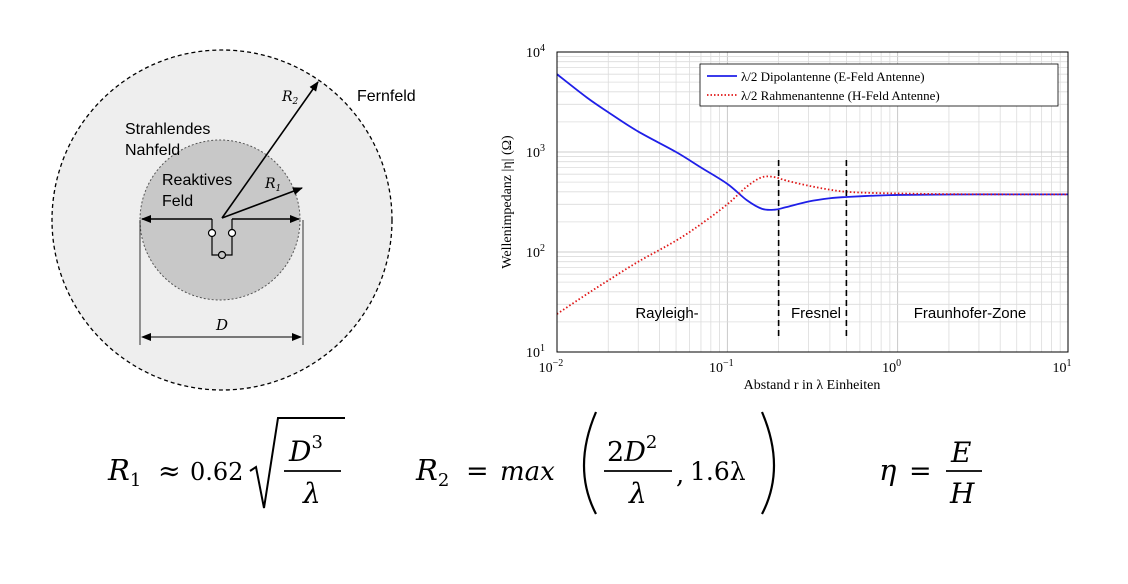 Image resolution: width=1128 pixels, height=584 pixels. I want to click on x-tick-label: 10⁰, so click(891, 367).